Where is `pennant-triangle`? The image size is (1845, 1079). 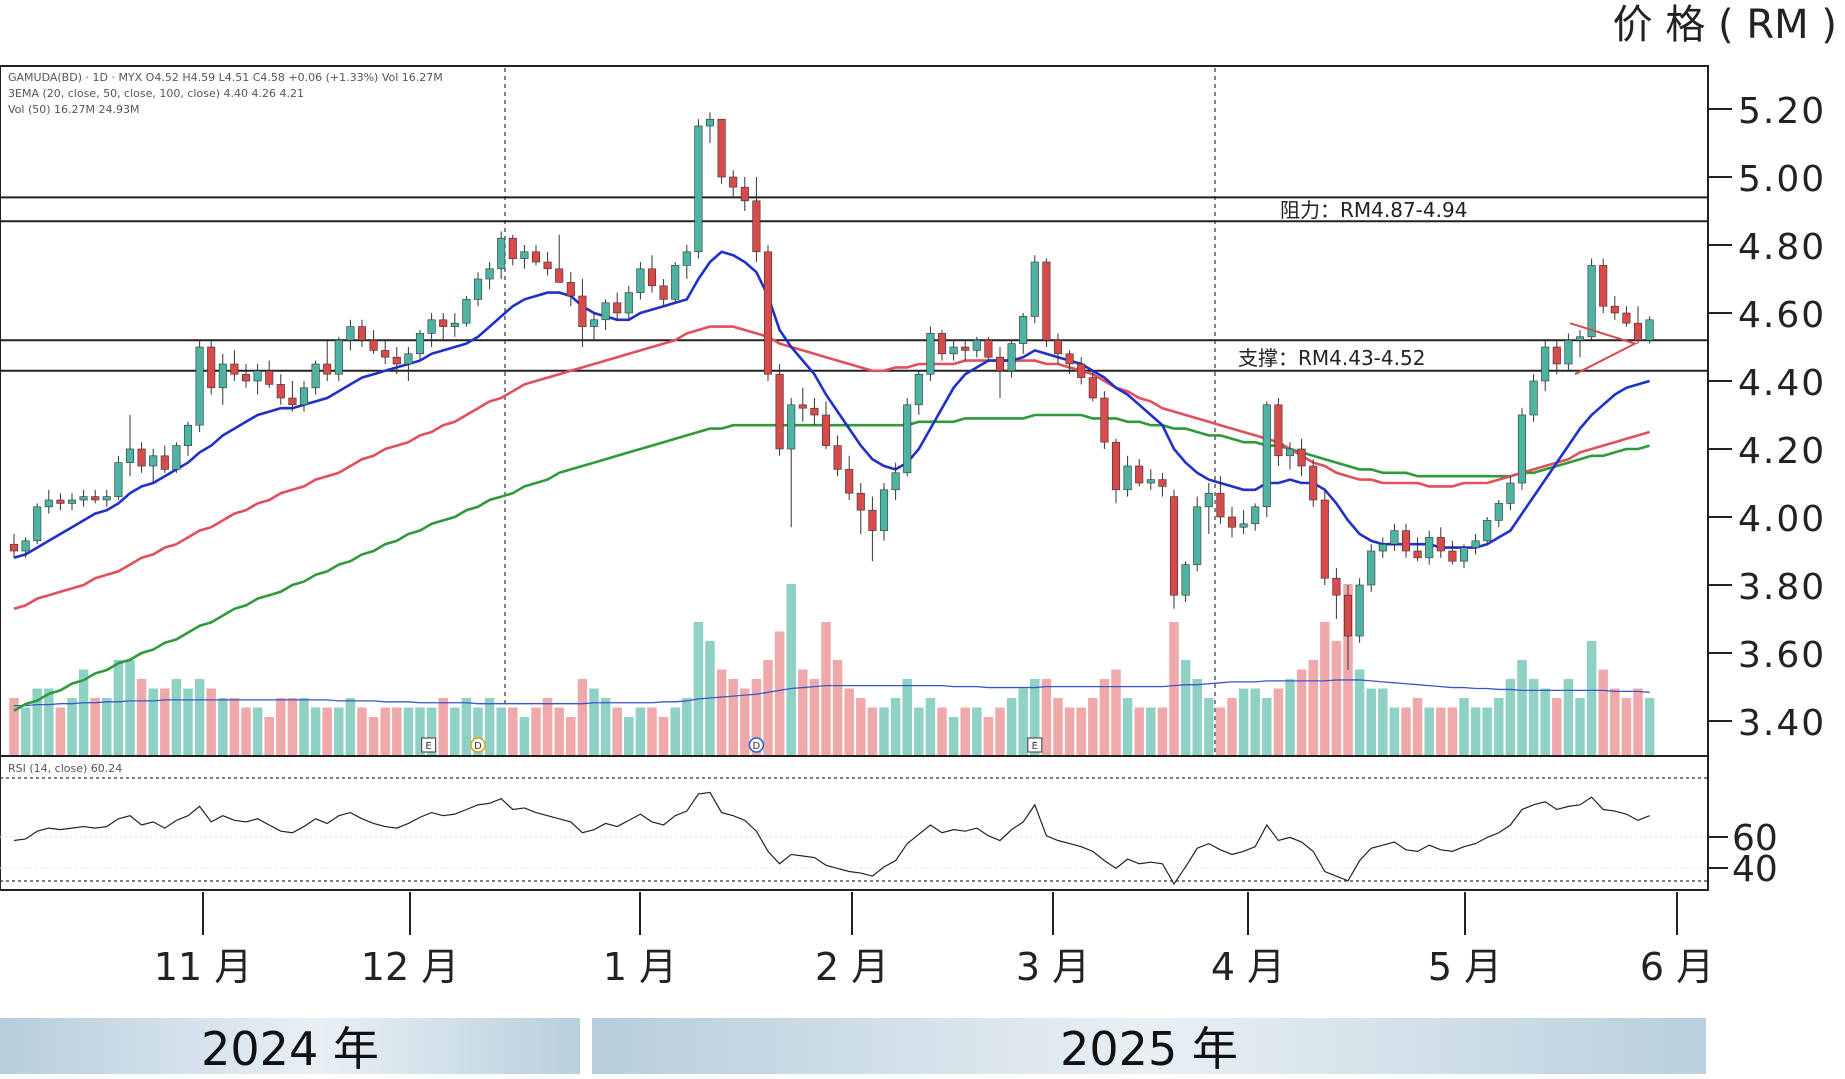 pennant-triangle is located at coordinates (1603, 349).